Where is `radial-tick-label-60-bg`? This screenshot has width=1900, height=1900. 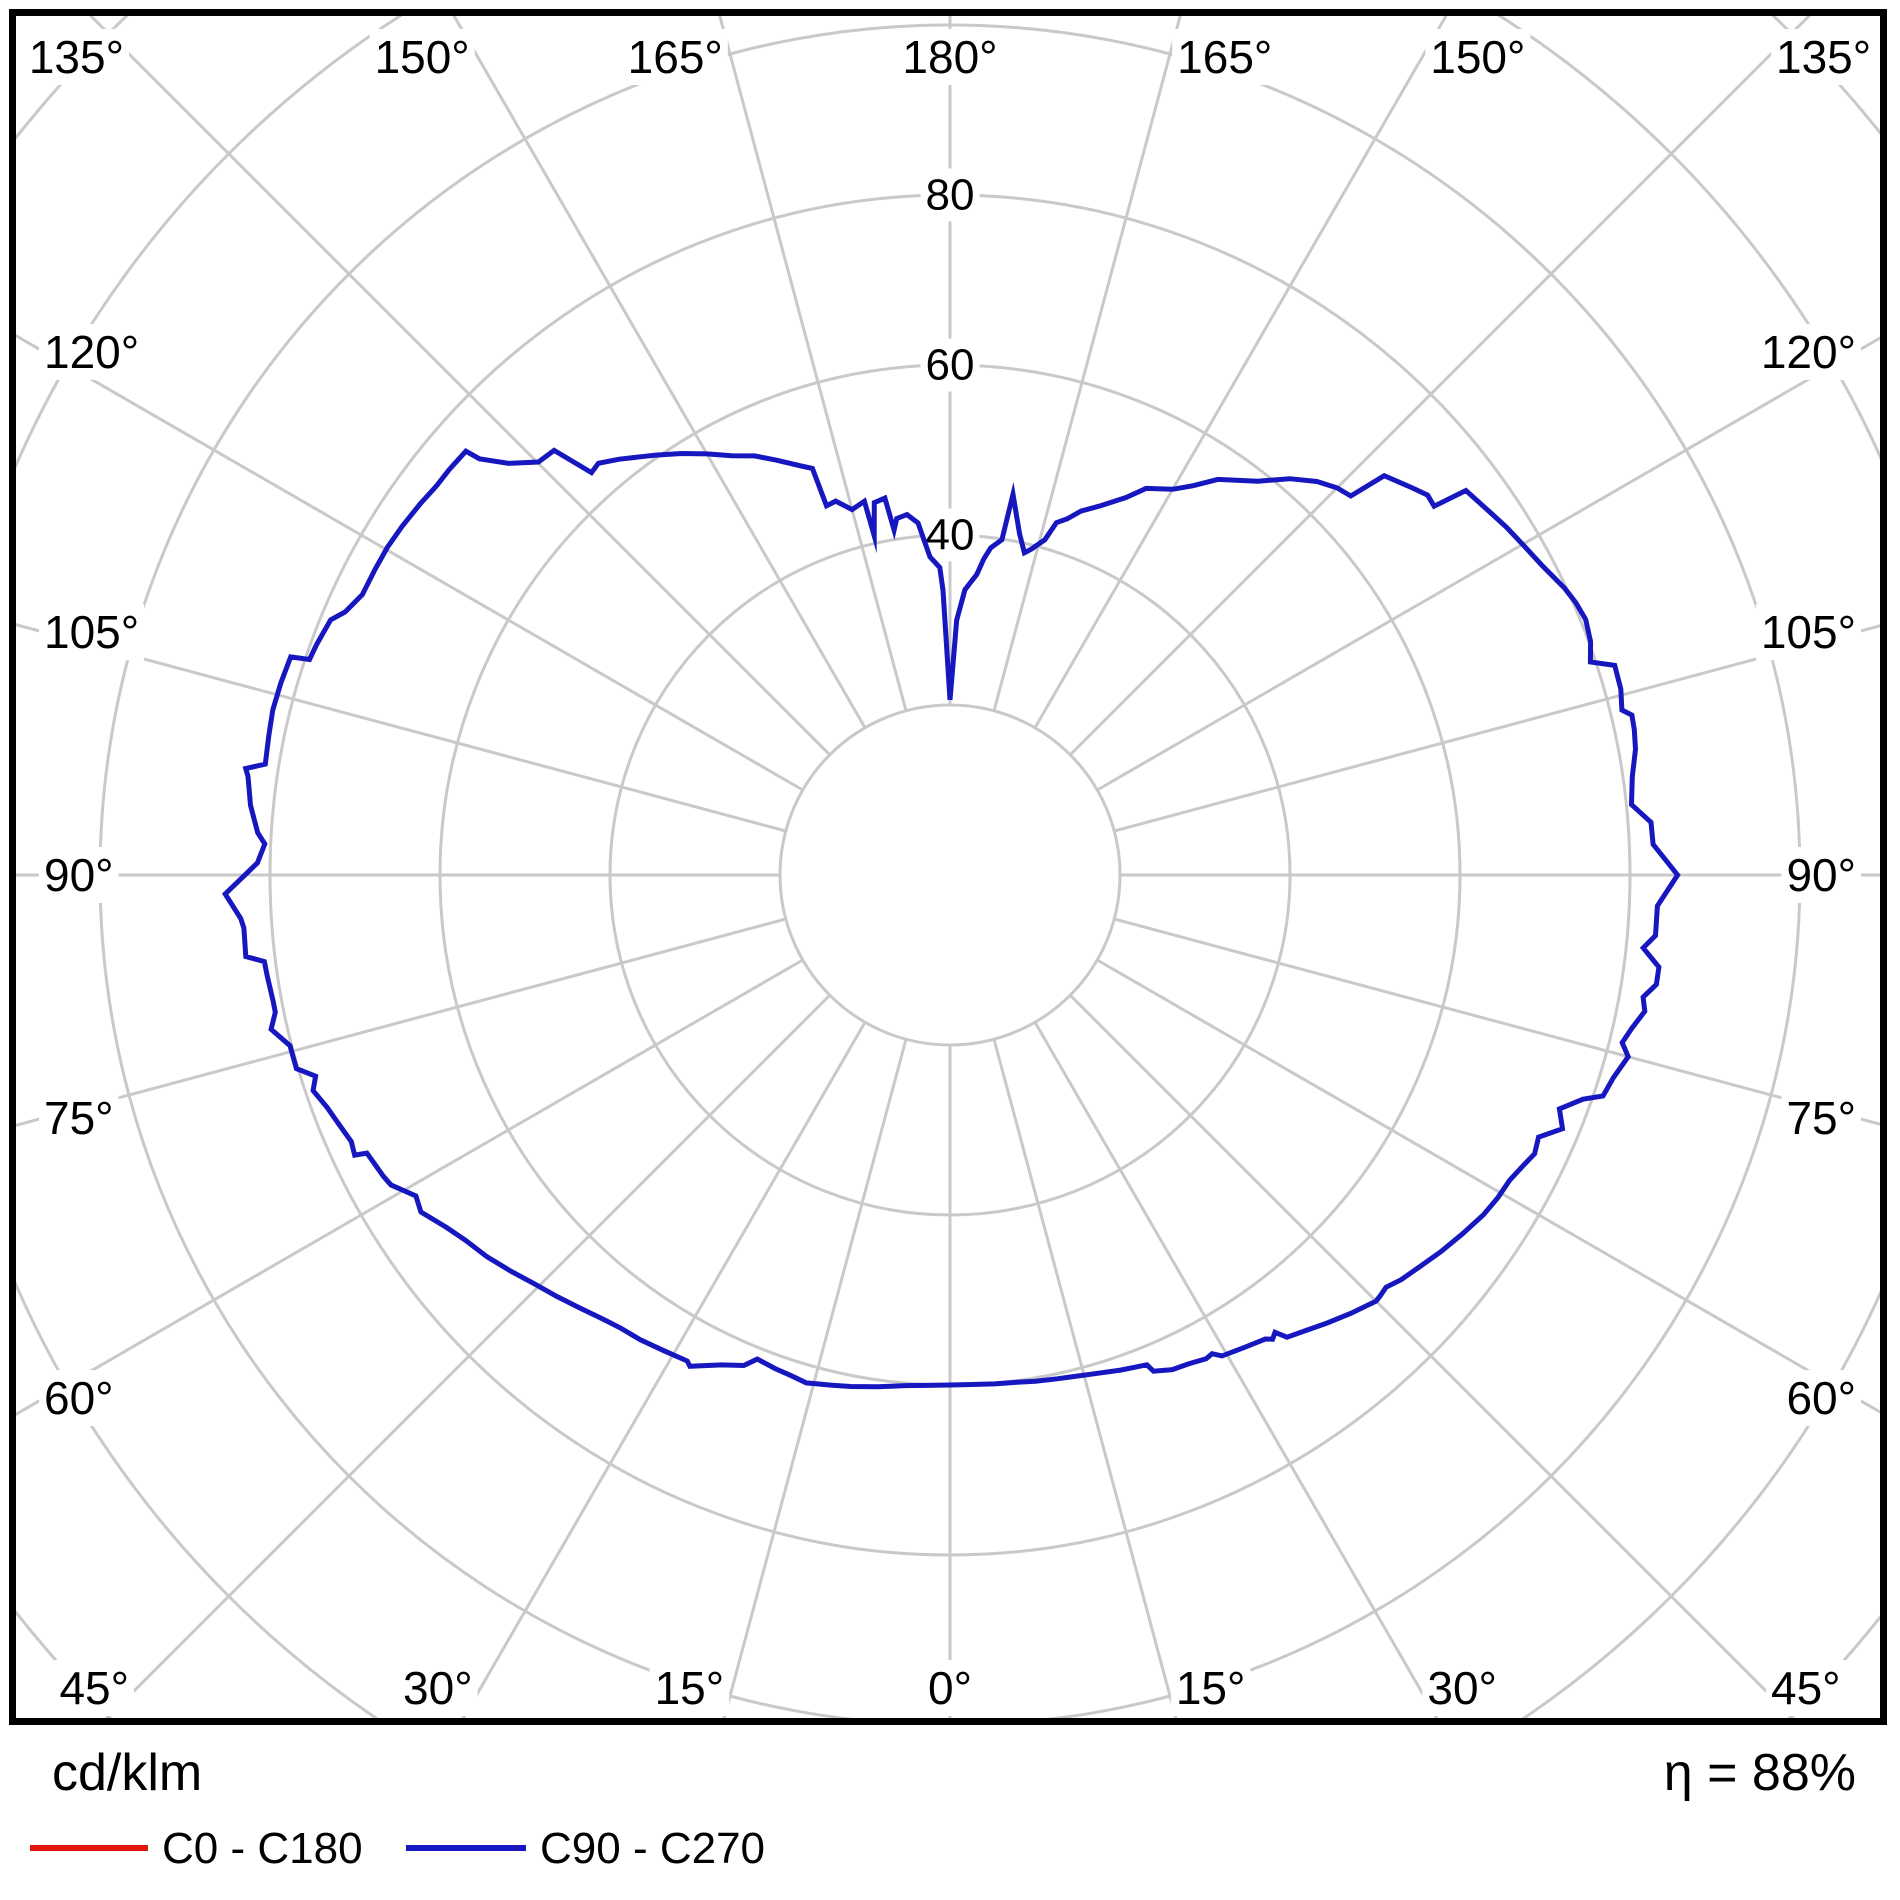 radial-tick-label-60-bg is located at coordinates (950, 365).